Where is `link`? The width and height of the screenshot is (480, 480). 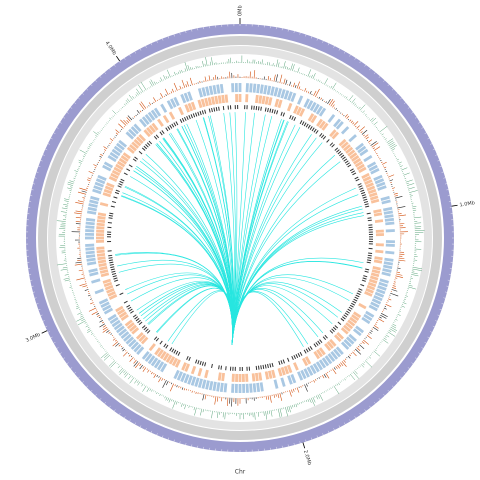
link is located at coordinates (297, 303).